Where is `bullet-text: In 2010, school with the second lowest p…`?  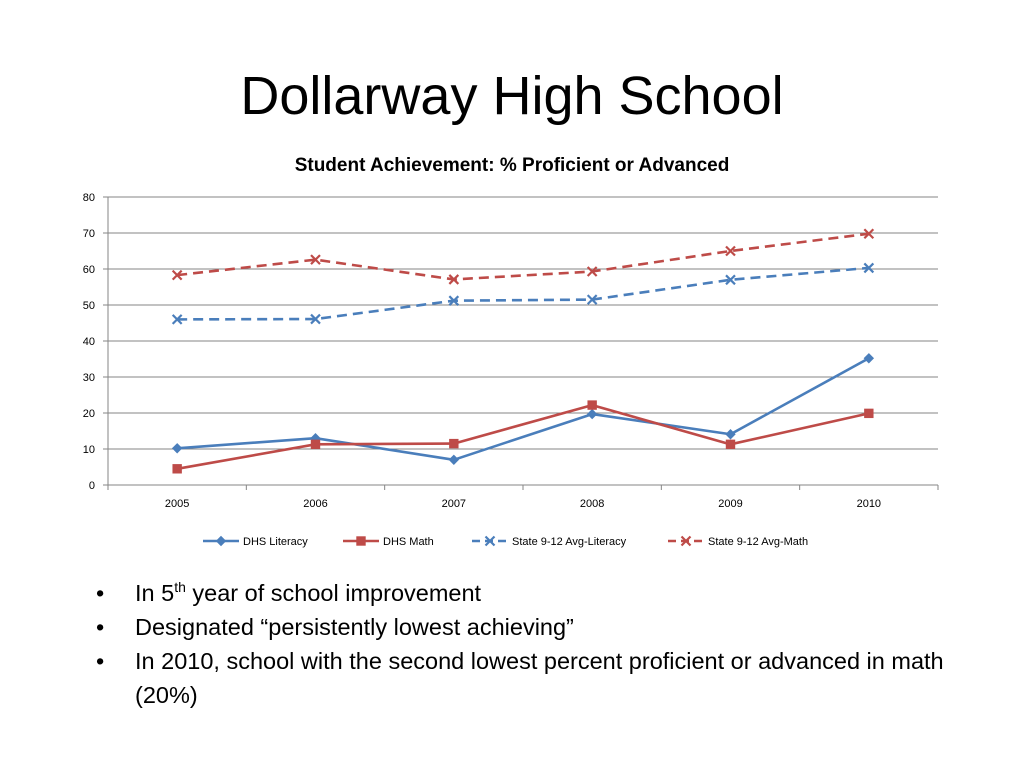
bullet-text: In 2010, school with the second lowest p… is located at coordinates (539, 678).